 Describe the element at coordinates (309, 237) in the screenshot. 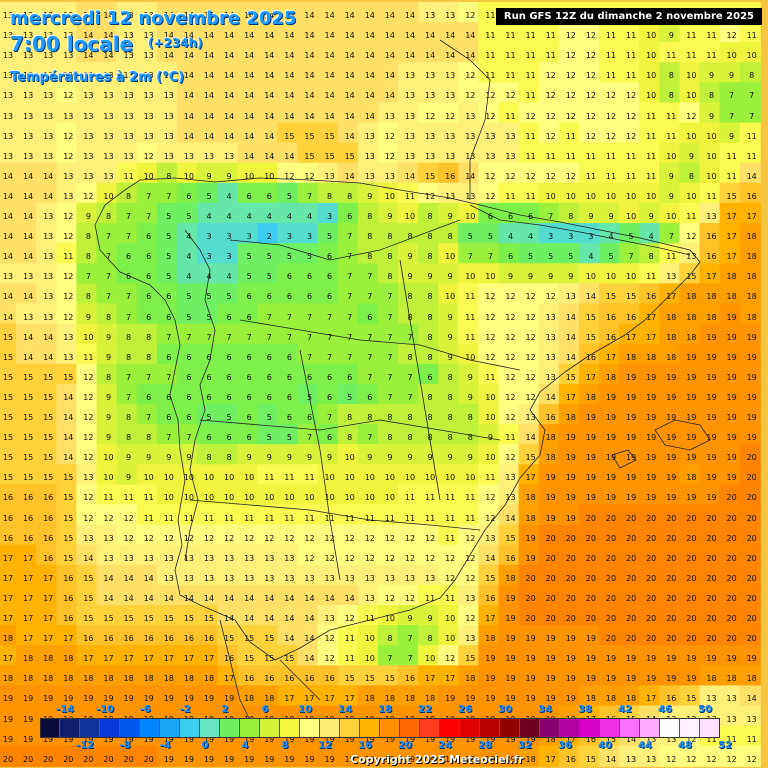

I see `temperature-value: 3` at that location.